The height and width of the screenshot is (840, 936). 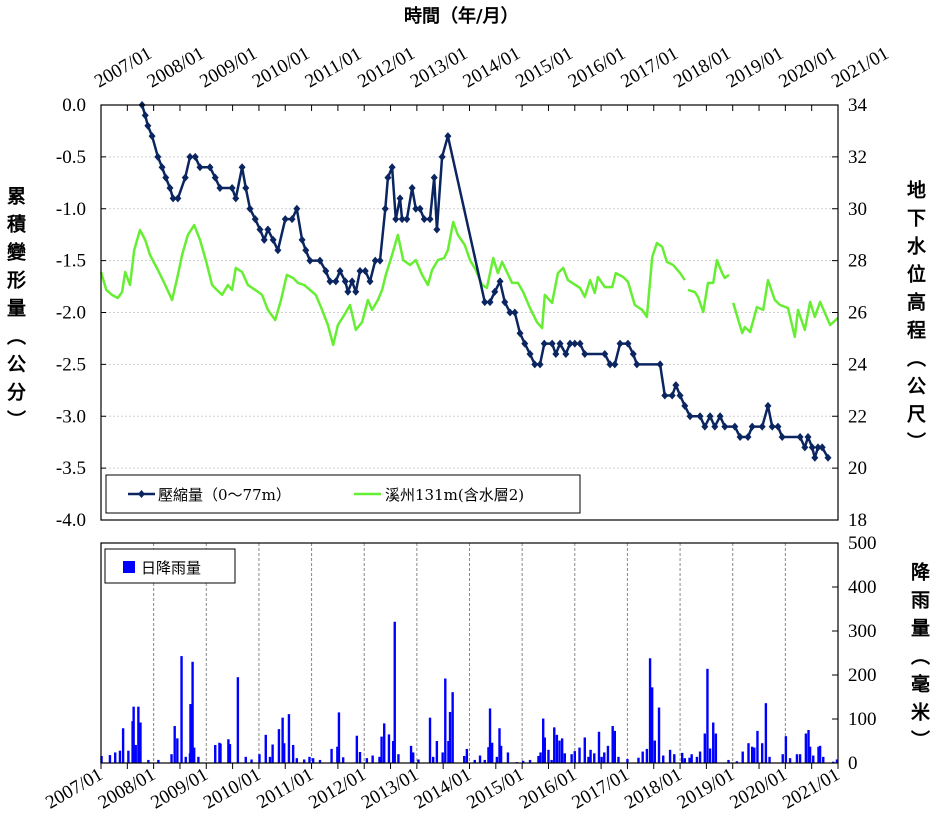 What do you see at coordinates (495, 788) in the screenshot?
I see `bottom-x-tick-label: 2015/01` at bounding box center [495, 788].